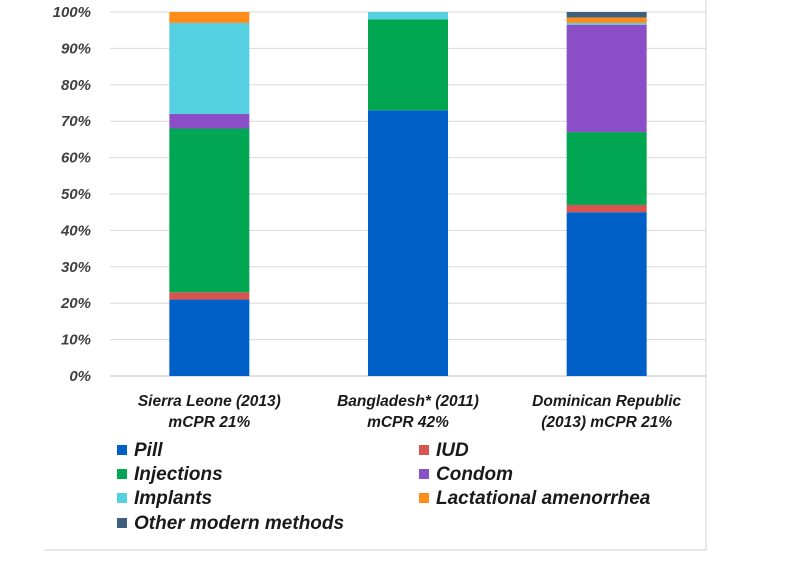  What do you see at coordinates (239, 523) in the screenshot?
I see `legend-label-other-modern-methods: Other modern methods` at bounding box center [239, 523].